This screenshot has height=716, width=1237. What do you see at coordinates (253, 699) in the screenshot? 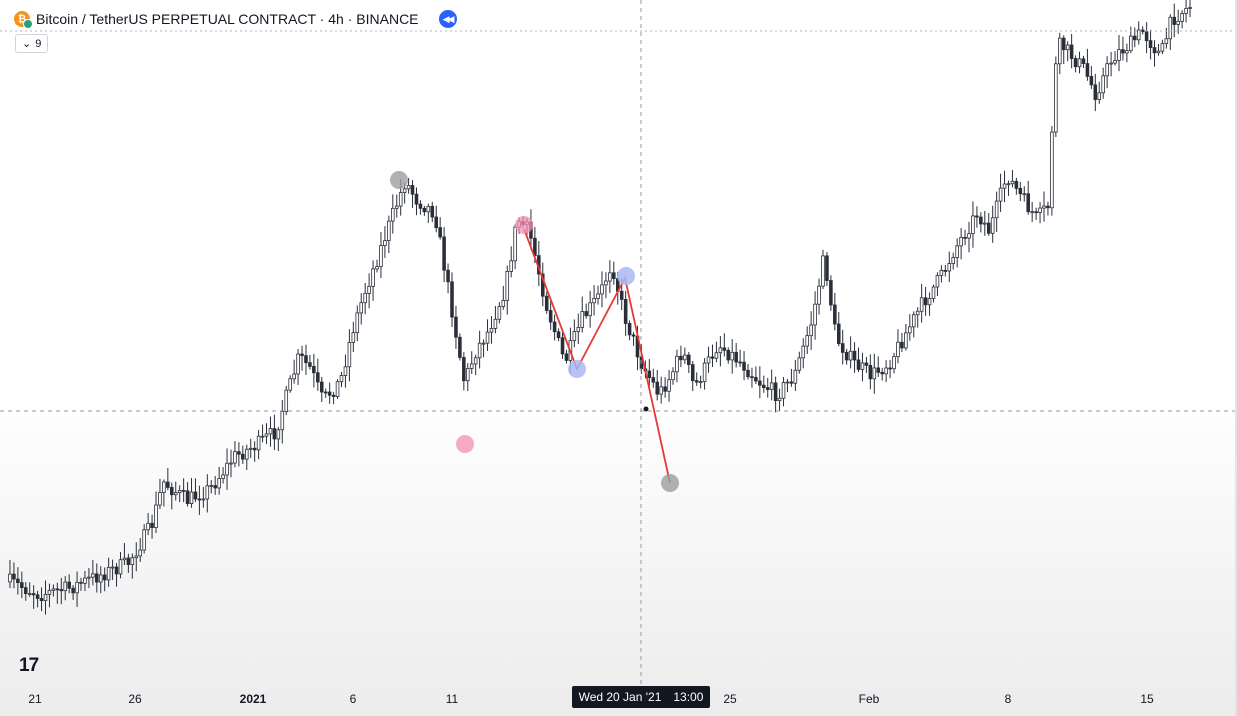
I see `x-tick-label: 2021` at bounding box center [253, 699].